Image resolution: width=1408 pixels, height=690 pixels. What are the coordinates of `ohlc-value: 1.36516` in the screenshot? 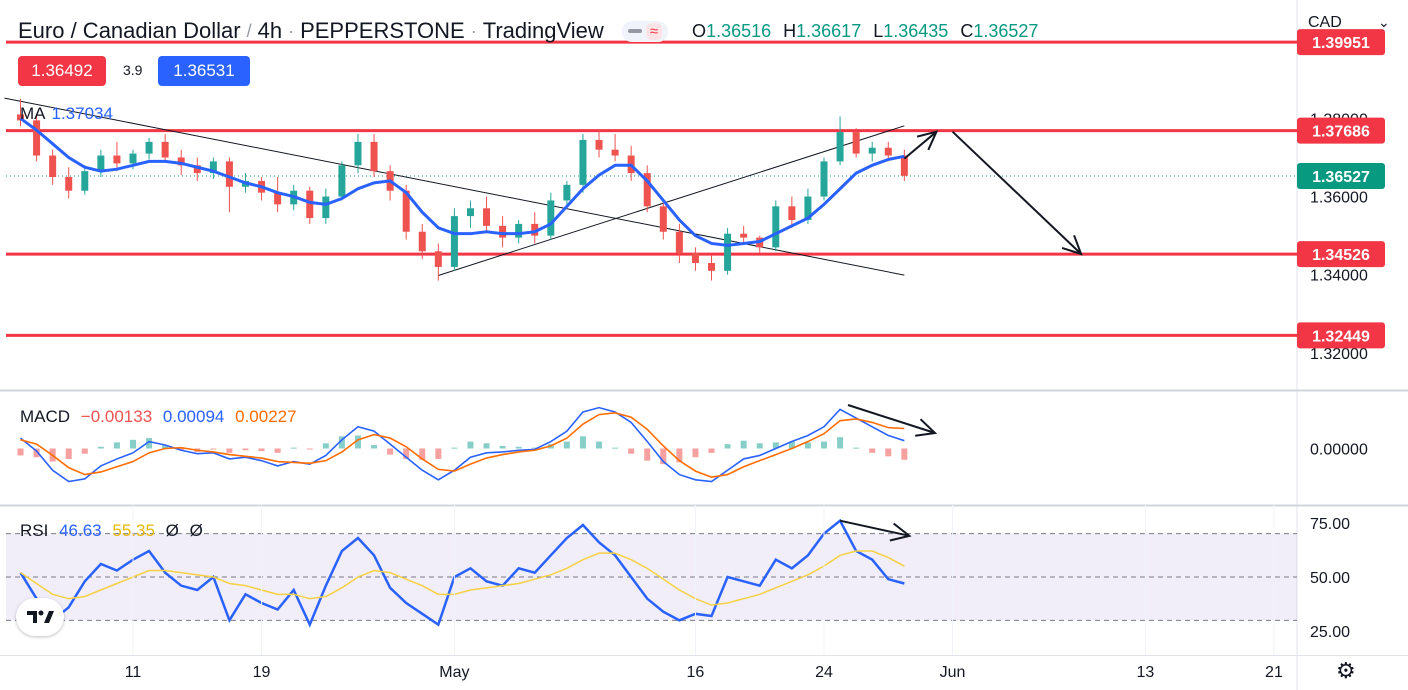 It's located at (739, 30).